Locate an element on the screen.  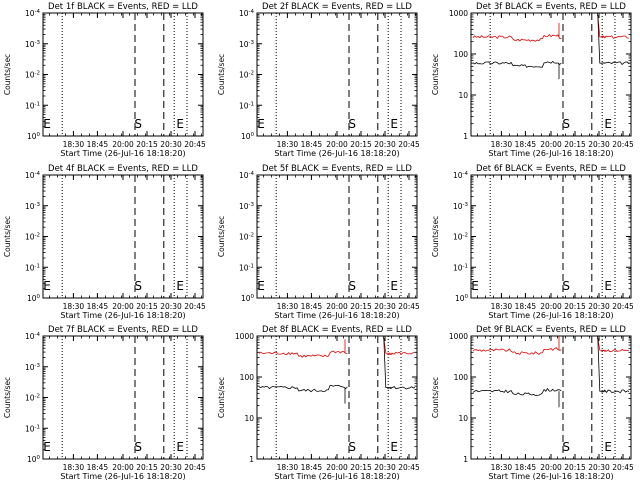
panel-title: Det 7f BLACK = Events, RED = LLD is located at coordinates (123, 330).